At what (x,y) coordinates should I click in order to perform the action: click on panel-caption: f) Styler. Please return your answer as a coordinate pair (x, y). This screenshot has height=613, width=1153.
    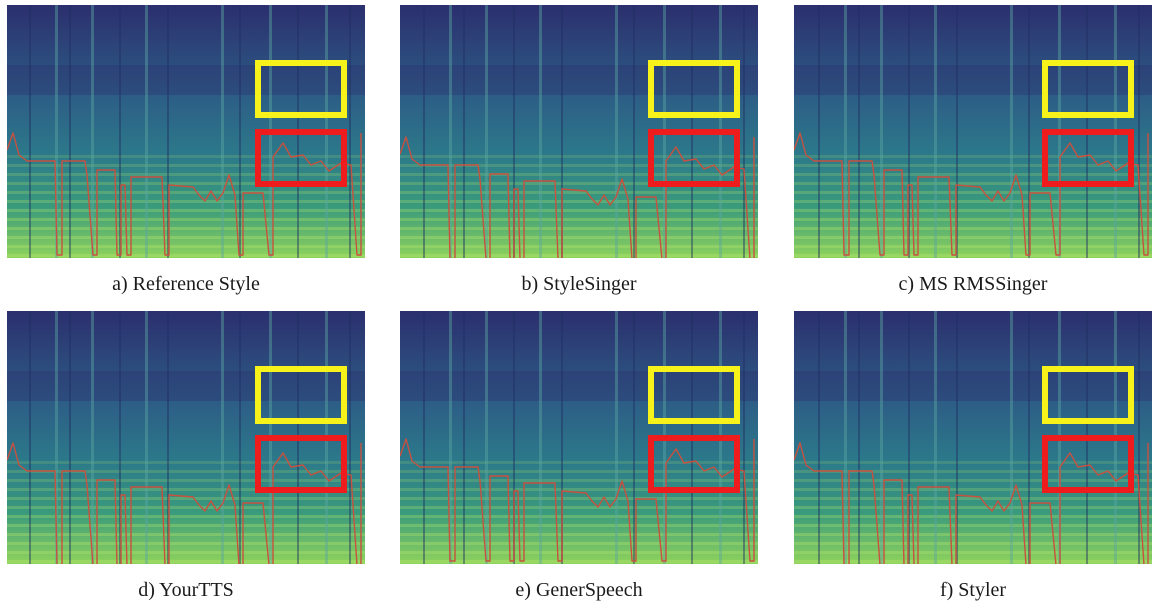
    Looking at the image, I should click on (973, 590).